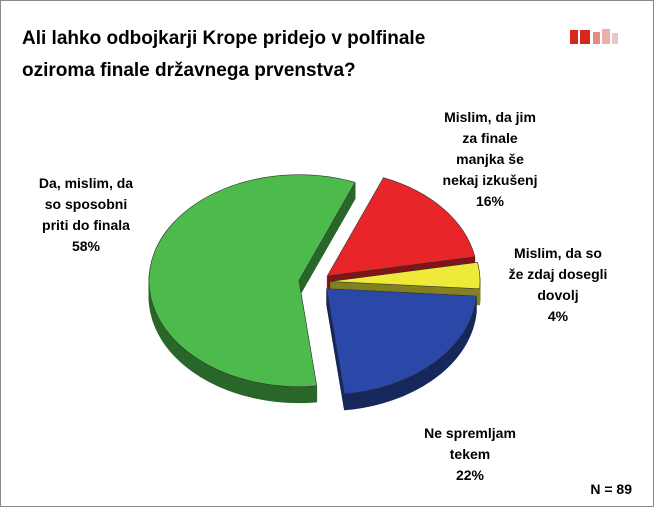 This screenshot has height=507, width=654. What do you see at coordinates (470, 433) in the screenshot?
I see `slice-label: Ne spremljam` at bounding box center [470, 433].